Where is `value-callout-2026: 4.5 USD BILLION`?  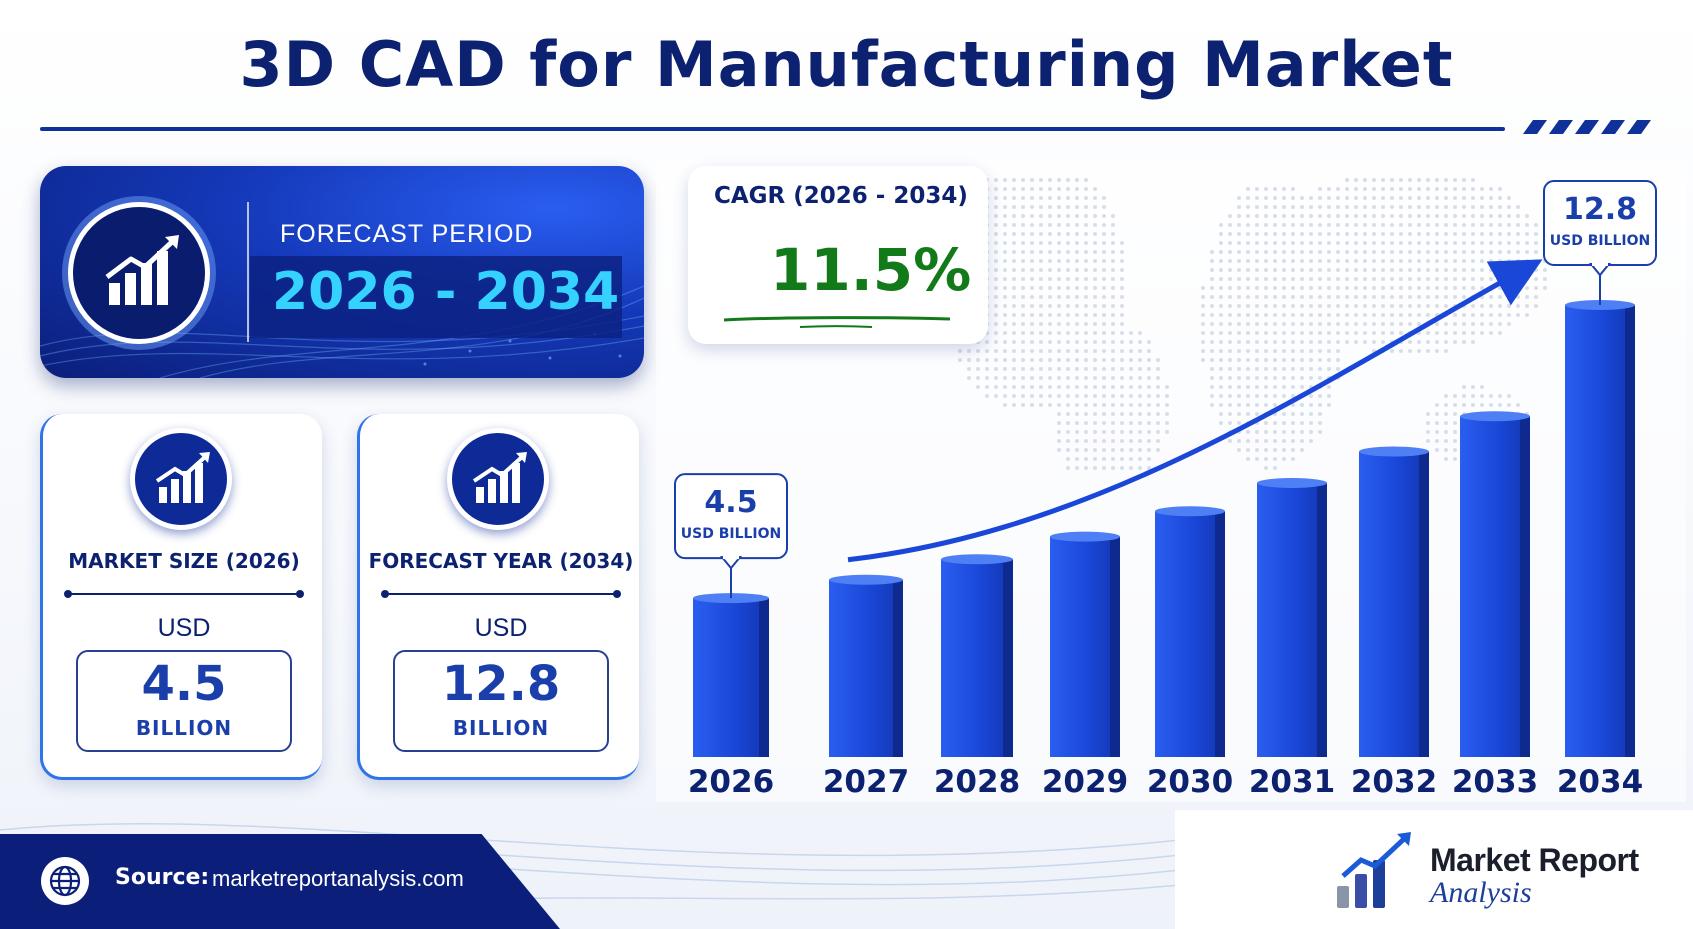 value-callout-2026: 4.5 USD BILLION is located at coordinates (731, 536).